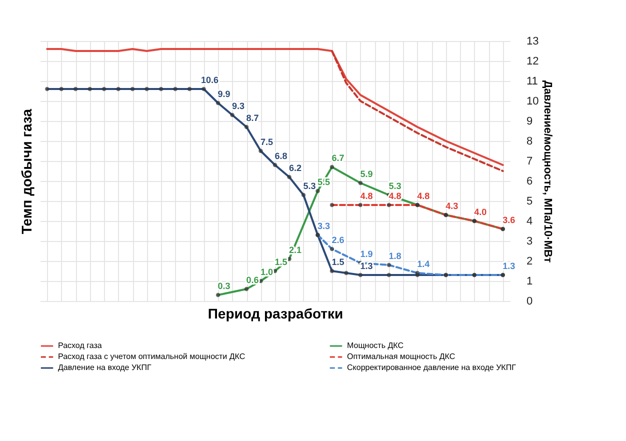 Image resolution: width=626 pixels, height=441 pixels. What do you see at coordinates (532, 102) in the screenshot?
I see `y-tick-label: 10` at bounding box center [532, 102].